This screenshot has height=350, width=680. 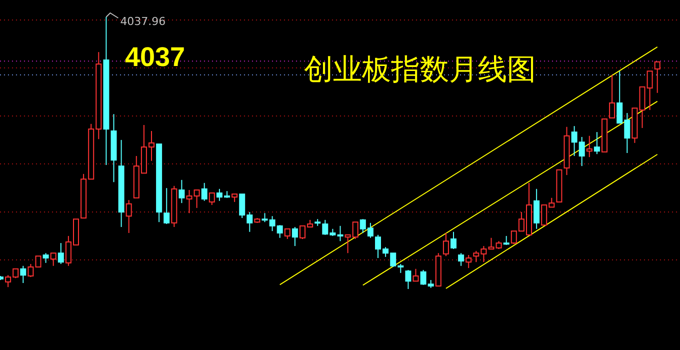 What do you see at coordinates (143, 21) in the screenshot?
I see `annotation: 4037.96` at bounding box center [143, 21].